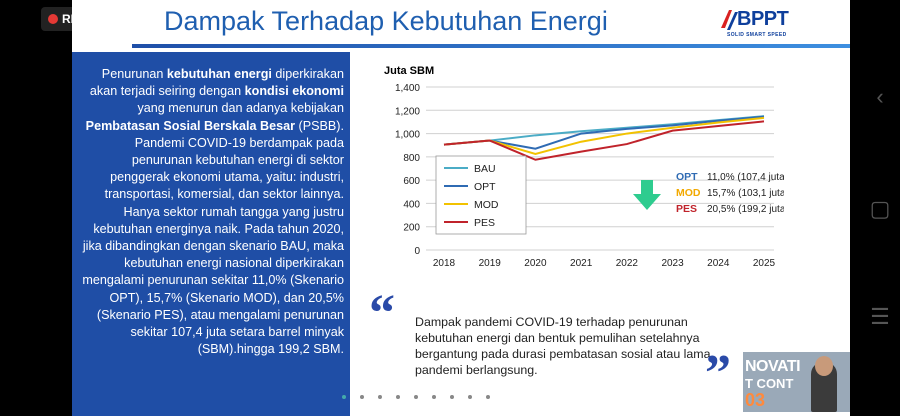 The height and width of the screenshot is (416, 900). What do you see at coordinates (686, 209) in the screenshot?
I see `annotation-label: PES` at bounding box center [686, 209].